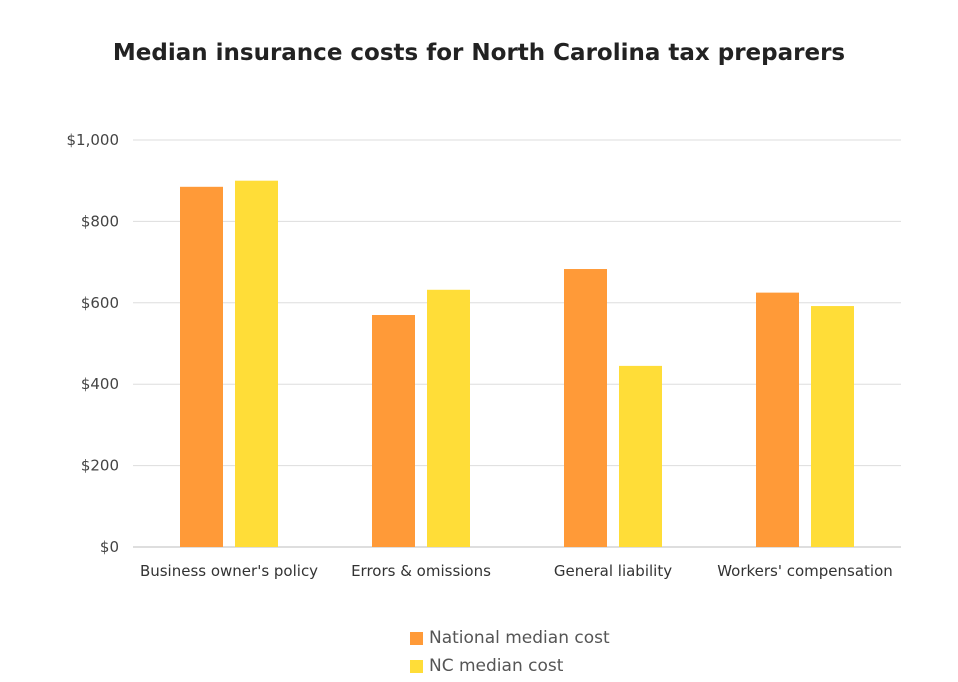 The height and width of the screenshot is (682, 958). Describe the element at coordinates (421, 571) in the screenshot. I see `x-category-label: Errors & omissions` at that location.